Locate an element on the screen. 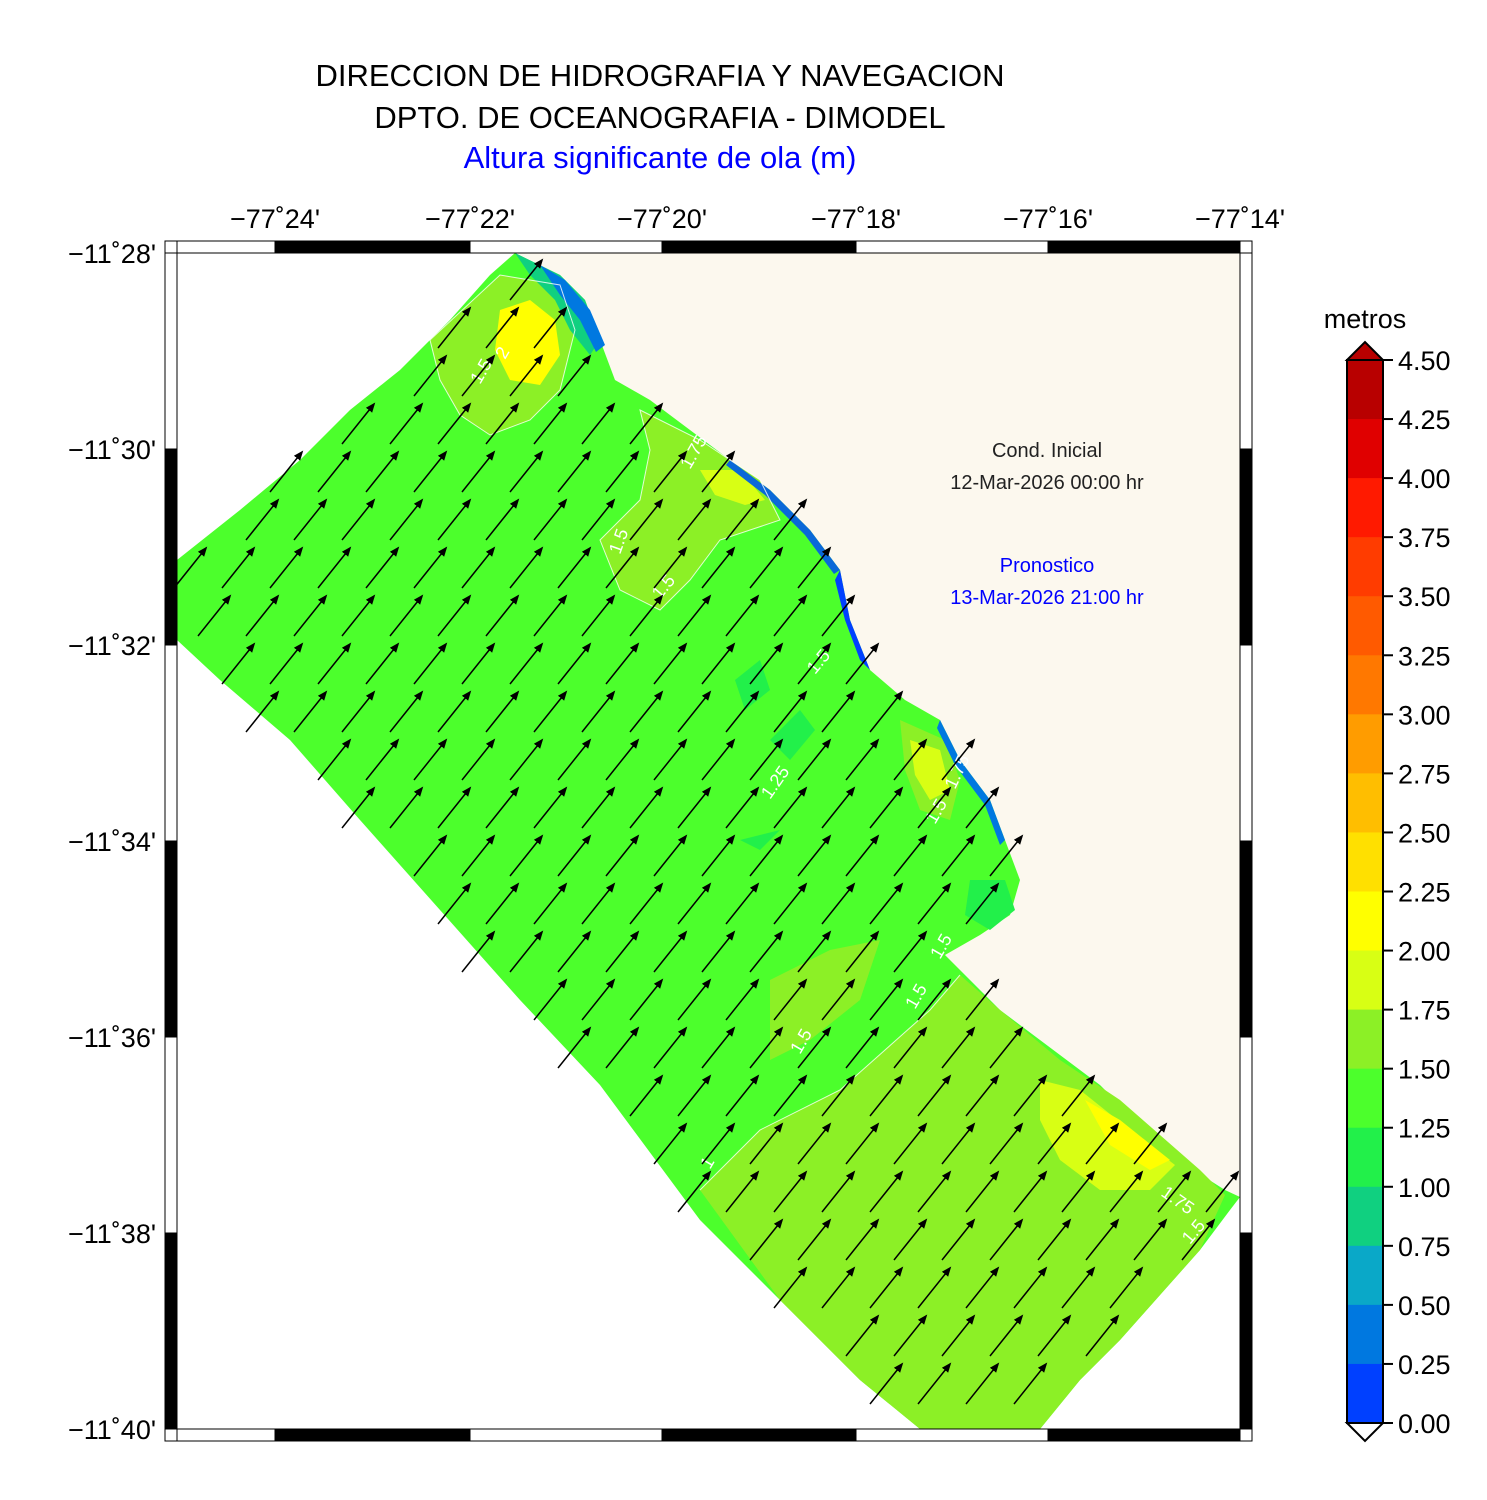 This screenshot has height=1500, width=1487. colorbar-label: 1.75 is located at coordinates (1424, 1011).